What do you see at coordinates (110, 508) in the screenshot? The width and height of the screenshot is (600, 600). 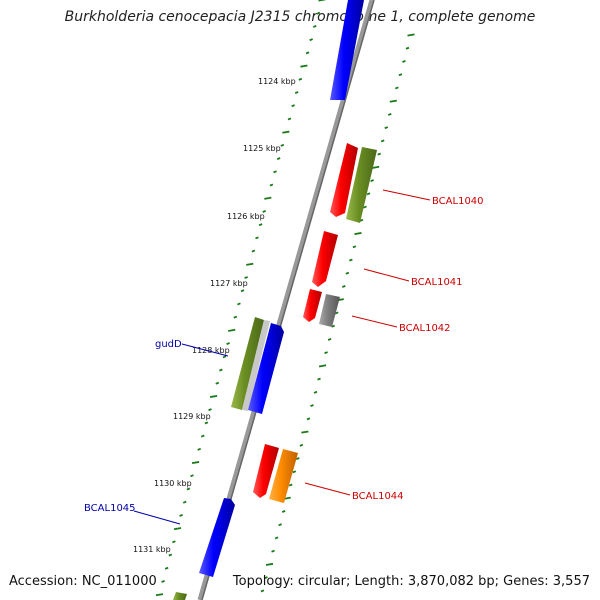 I see `label-bcal1045: BCAL1045` at bounding box center [110, 508].